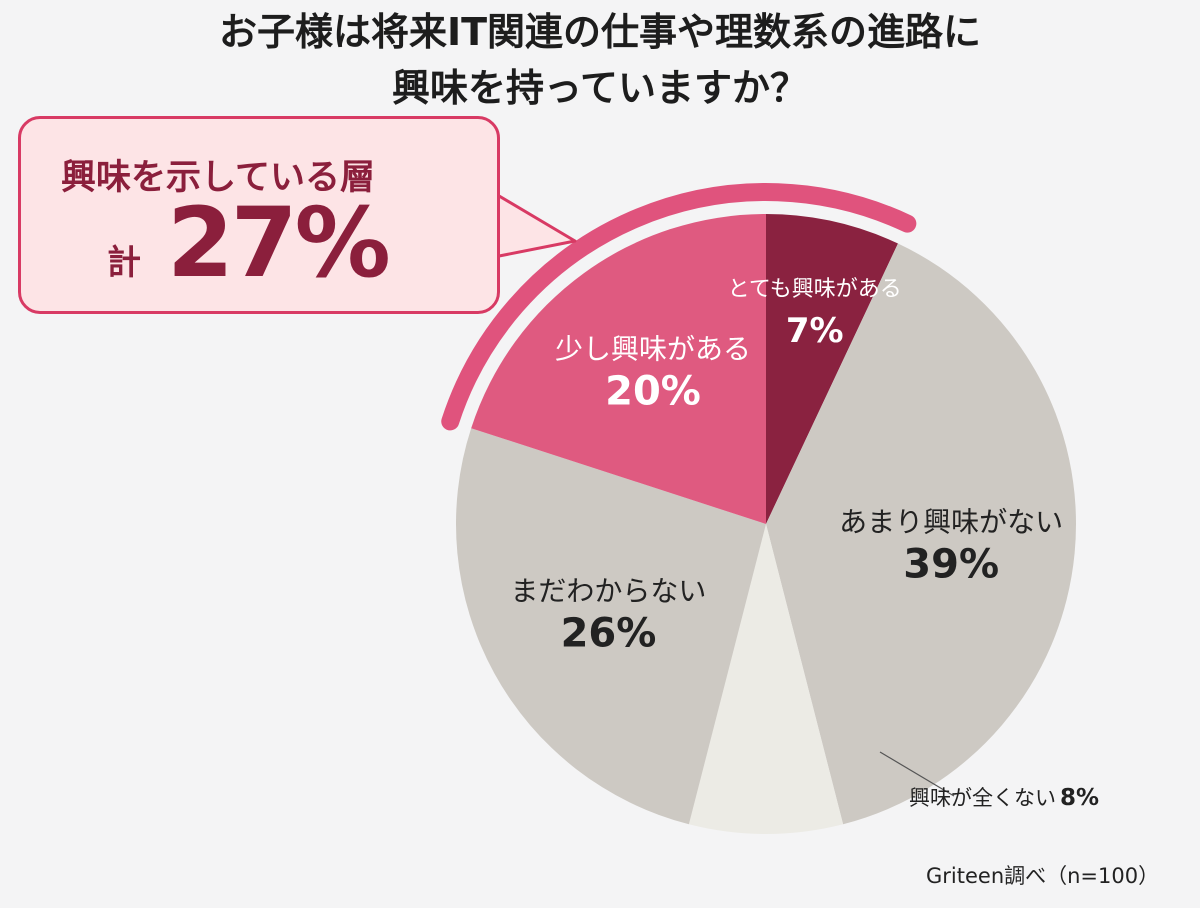 Image resolution: width=1200 pixels, height=908 pixels. What do you see at coordinates (832, 369) in the screenshot?
I see `pie-slice-very-interested` at bounding box center [832, 369].